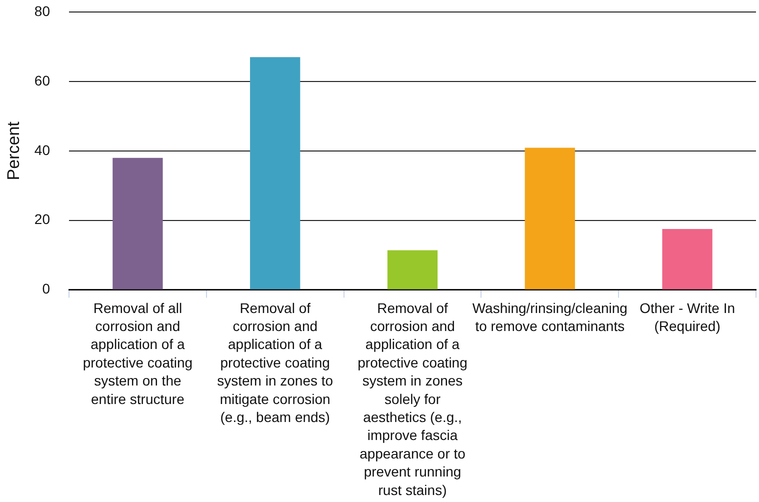 This screenshot has height=502, width=759. Describe the element at coordinates (46, 288) in the screenshot. I see `y-tick-label: 0` at that location.